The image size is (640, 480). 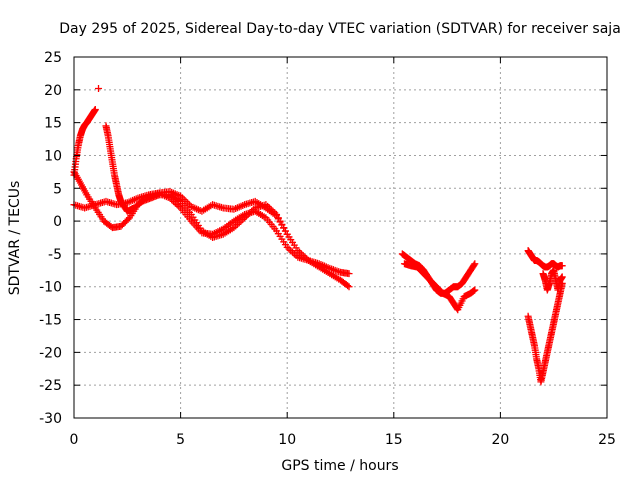 What do you see at coordinates (57, 222) in the screenshot?
I see `y-tick-label: 0` at bounding box center [57, 222].